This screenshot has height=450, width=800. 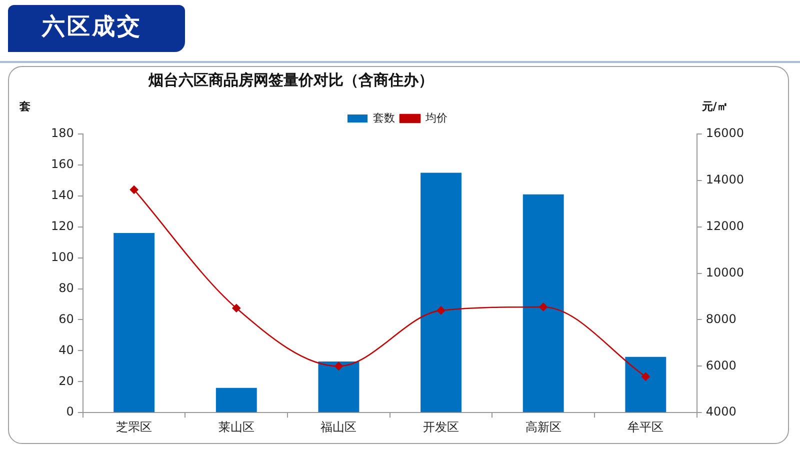 What do you see at coordinates (721, 365) in the screenshot?
I see `y2-tick-label: 6000` at bounding box center [721, 365].